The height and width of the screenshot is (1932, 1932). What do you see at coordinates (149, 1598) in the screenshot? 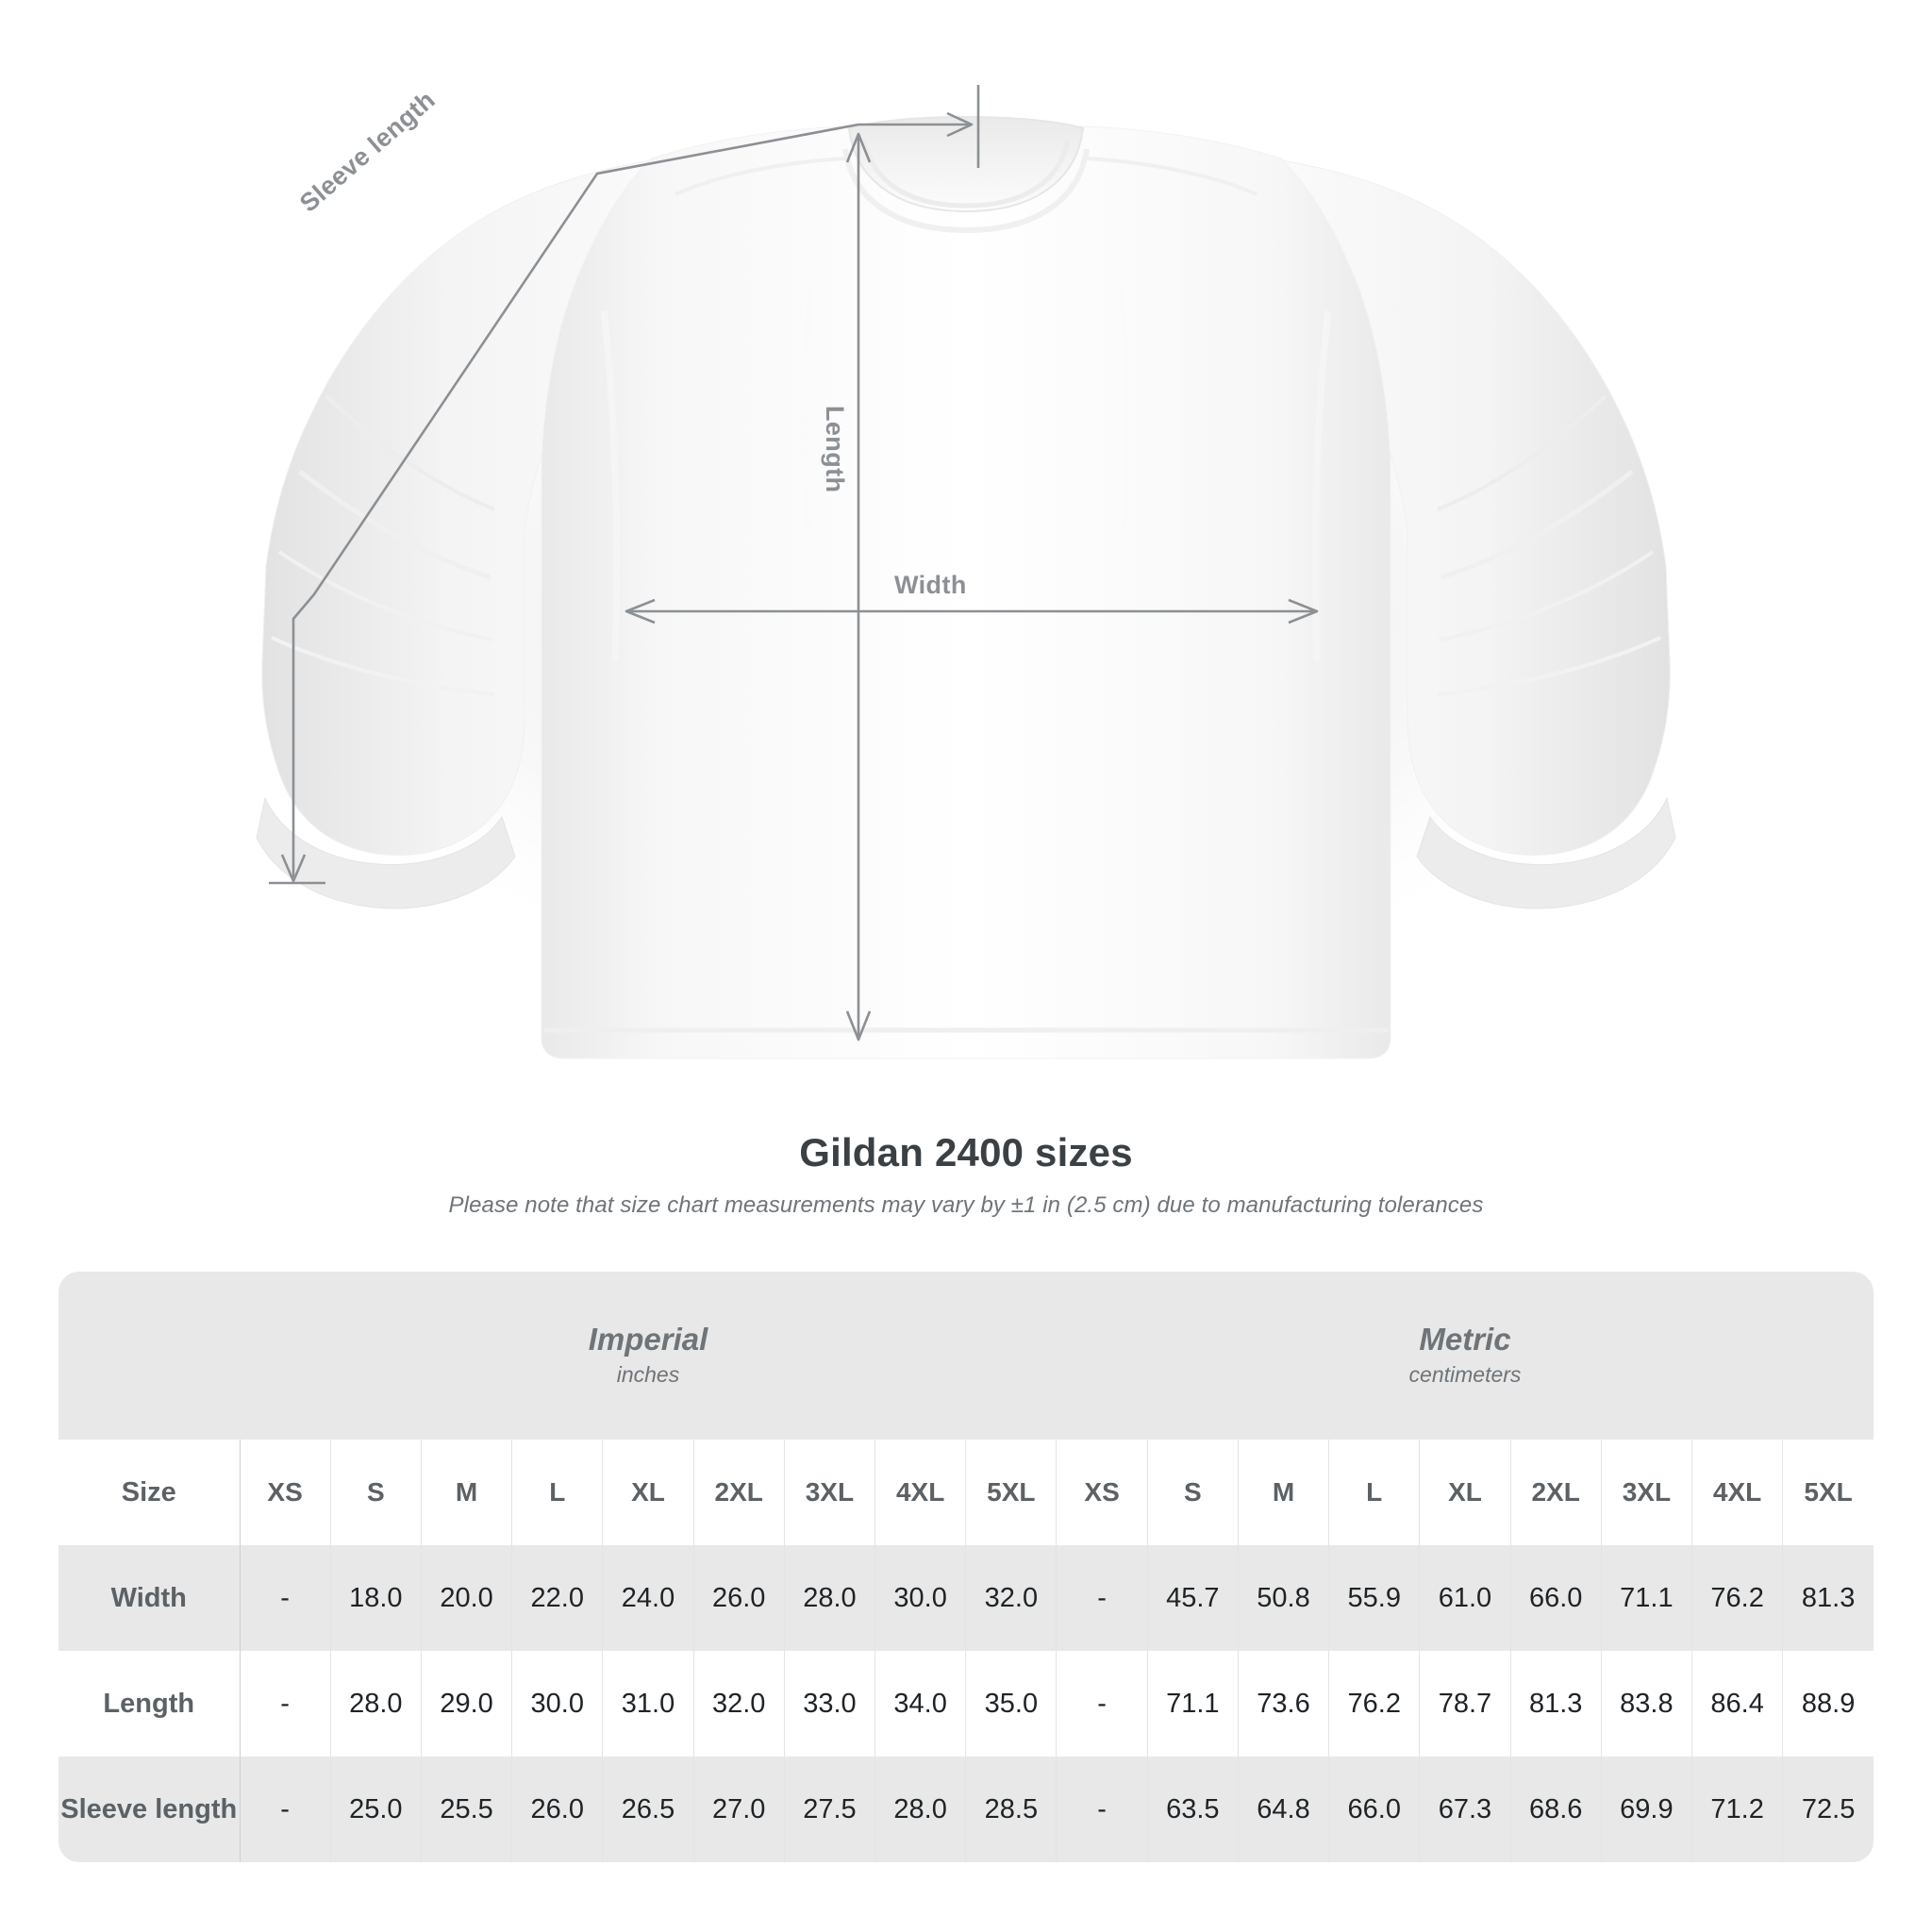
I see `row-label-width: Width` at bounding box center [149, 1598].